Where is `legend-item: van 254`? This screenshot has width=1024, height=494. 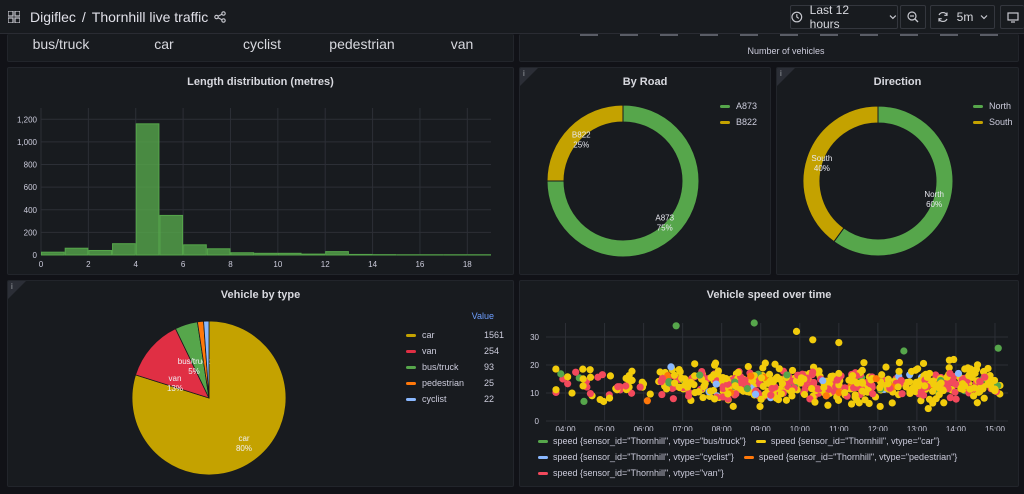
legend-item: van 254 is located at coordinates (457, 351).